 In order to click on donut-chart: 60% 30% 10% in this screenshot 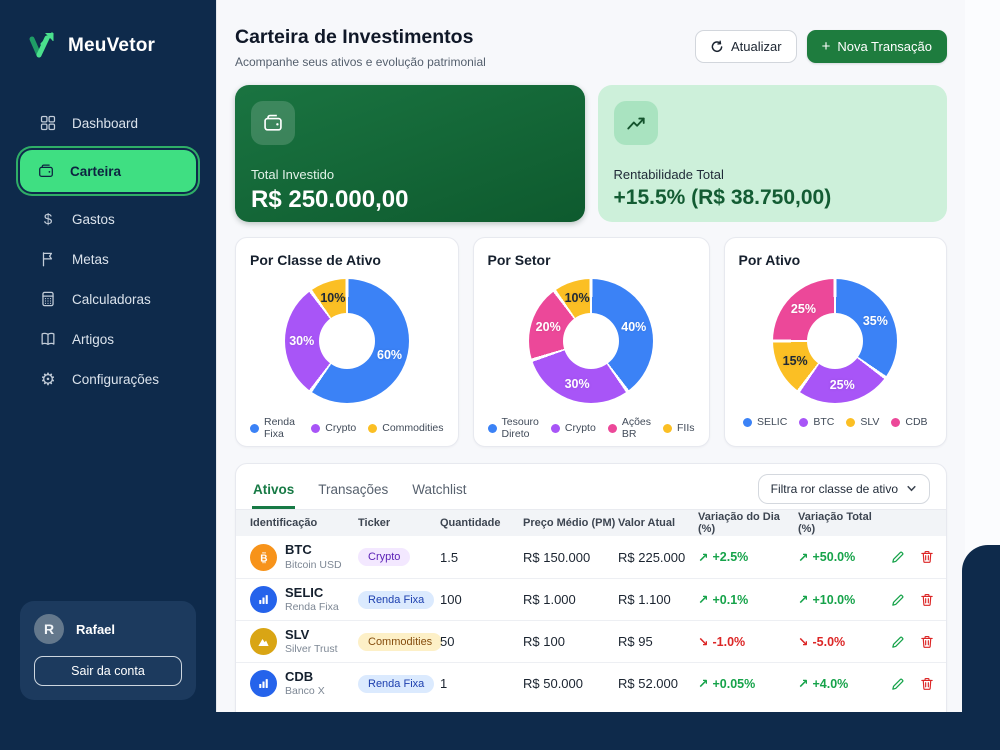, I will do `click(346, 341)`.